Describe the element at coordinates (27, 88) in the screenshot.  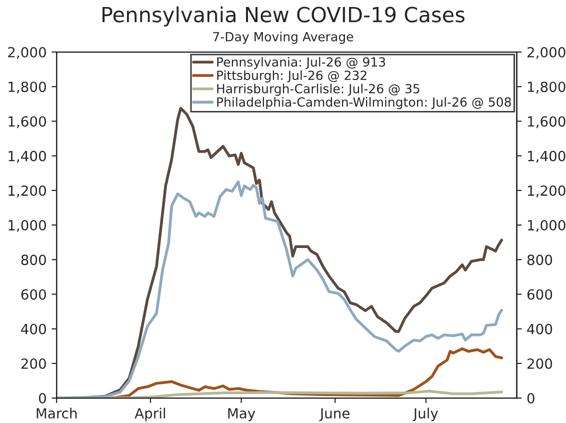
I see `y-tick-label: 1,800` at that location.